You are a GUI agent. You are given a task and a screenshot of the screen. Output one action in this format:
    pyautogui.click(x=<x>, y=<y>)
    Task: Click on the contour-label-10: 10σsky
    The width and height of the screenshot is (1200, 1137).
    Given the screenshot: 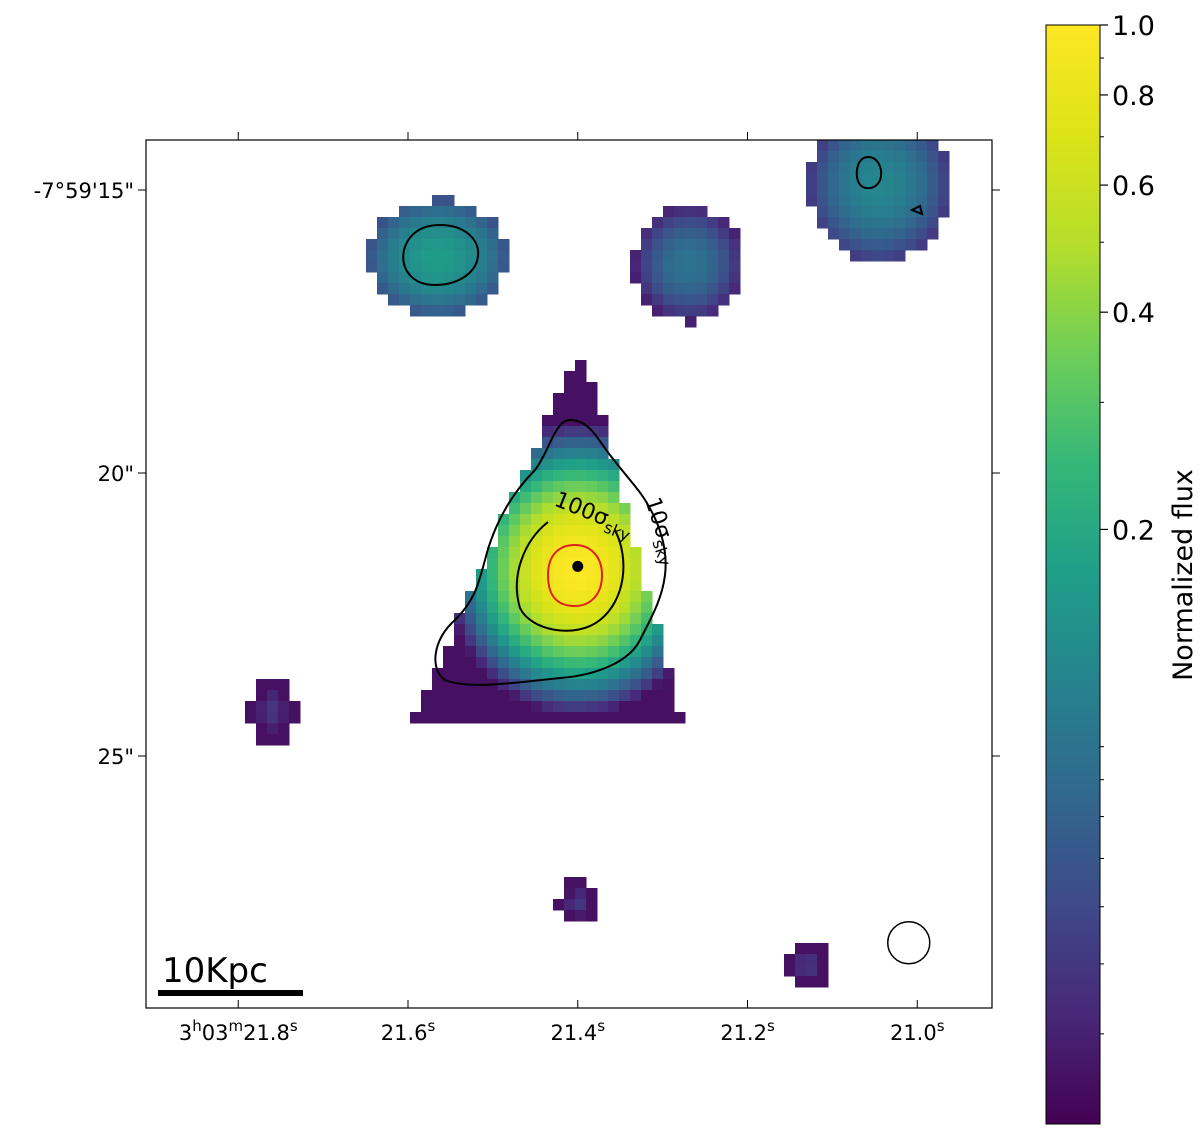 What is the action you would take?
    pyautogui.click(x=659, y=531)
    